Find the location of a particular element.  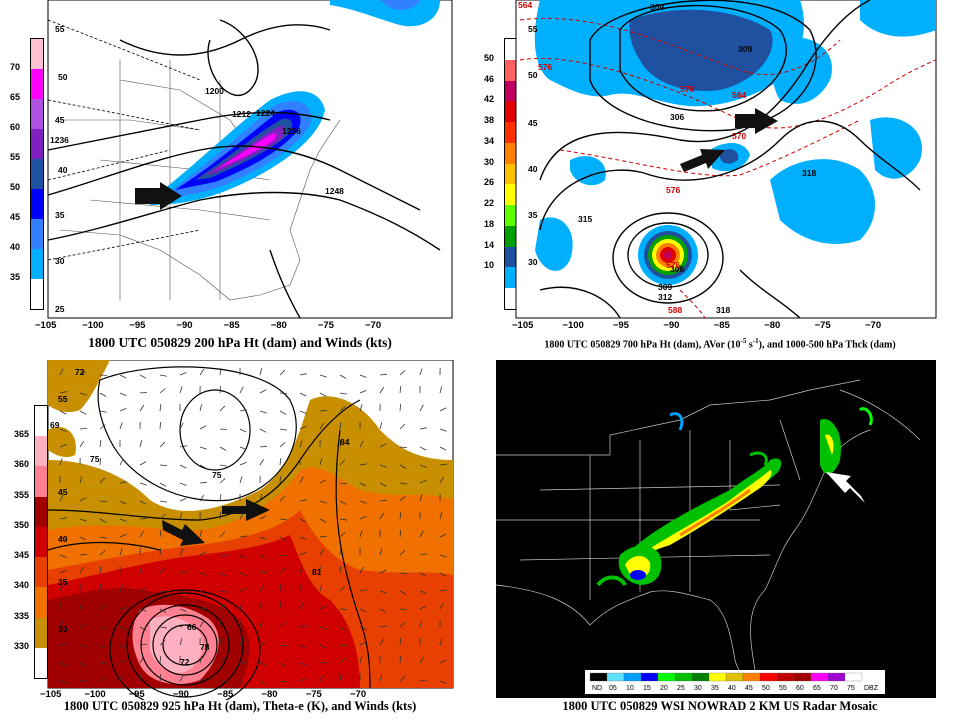

x-tick-label: −95 is located at coordinates (621, 325).